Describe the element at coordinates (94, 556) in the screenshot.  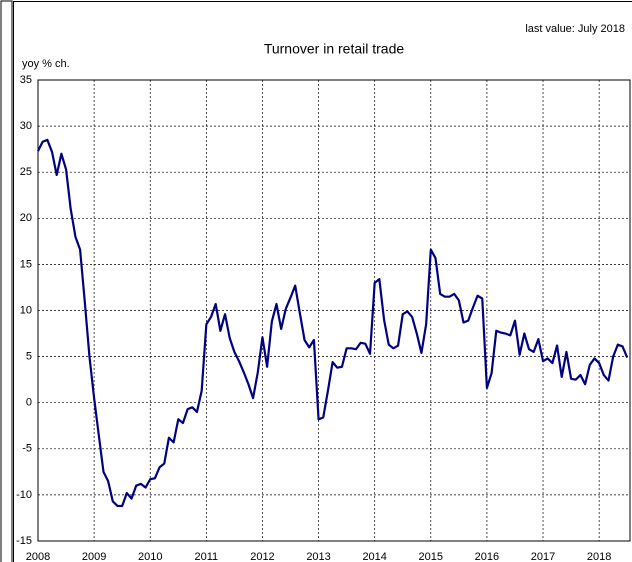
I see `x-tick-label: 2009` at that location.